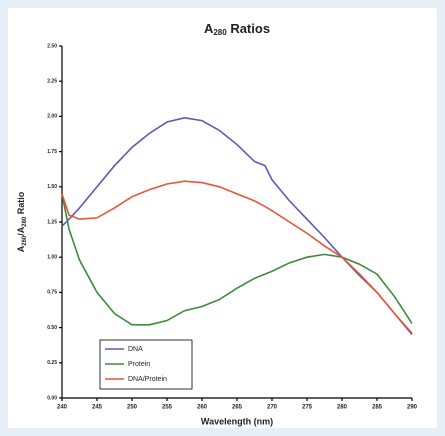 This screenshot has width=445, height=436. What do you see at coordinates (248, 28) in the screenshot?
I see `title-part: Ratios` at bounding box center [248, 28].